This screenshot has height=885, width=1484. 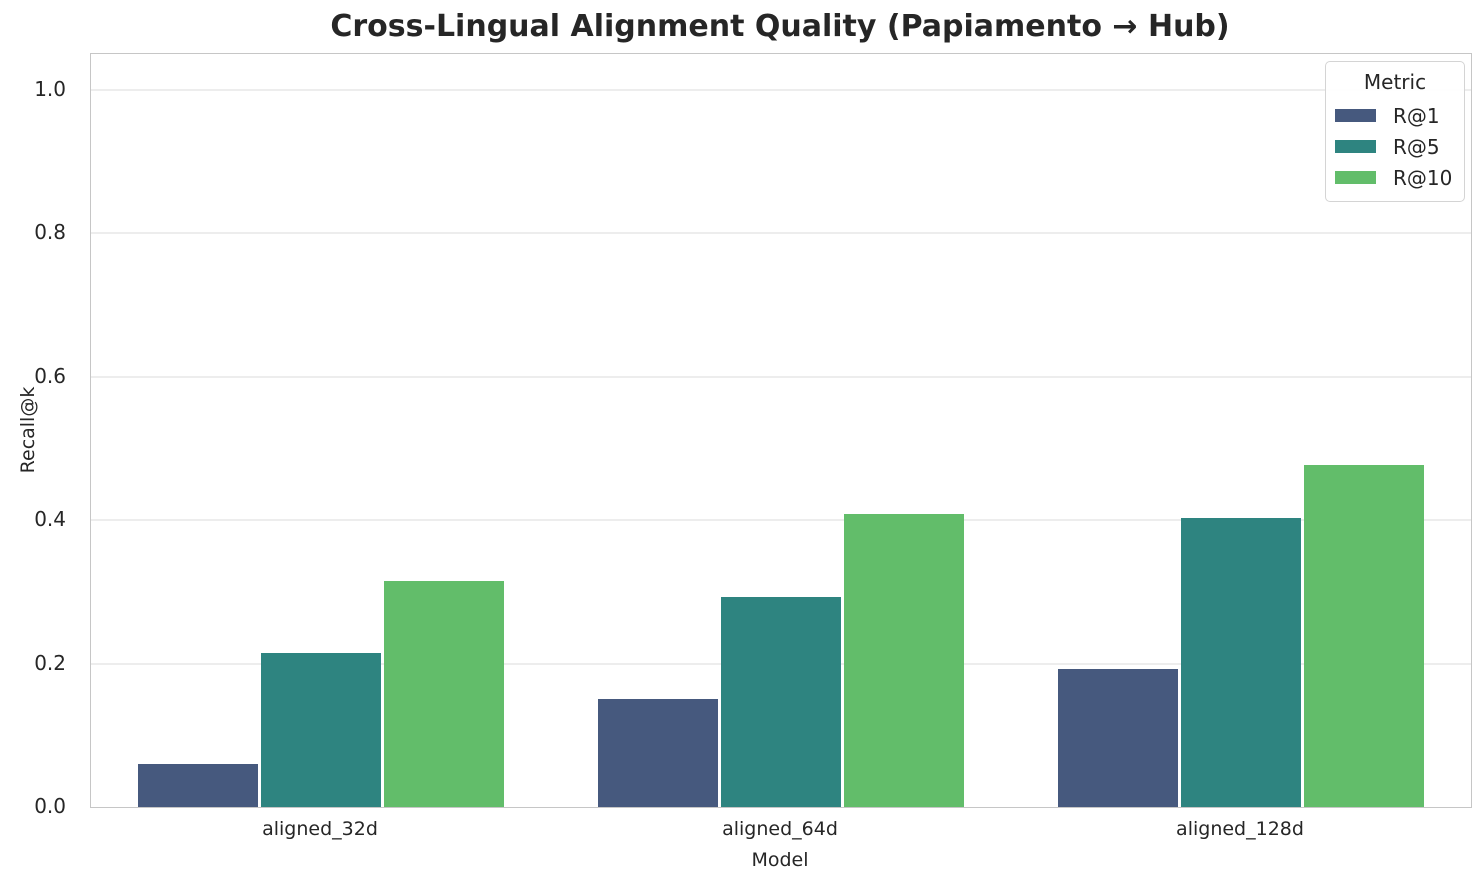 I want to click on x-tick-label: aligned_32d, so click(x=320, y=829).